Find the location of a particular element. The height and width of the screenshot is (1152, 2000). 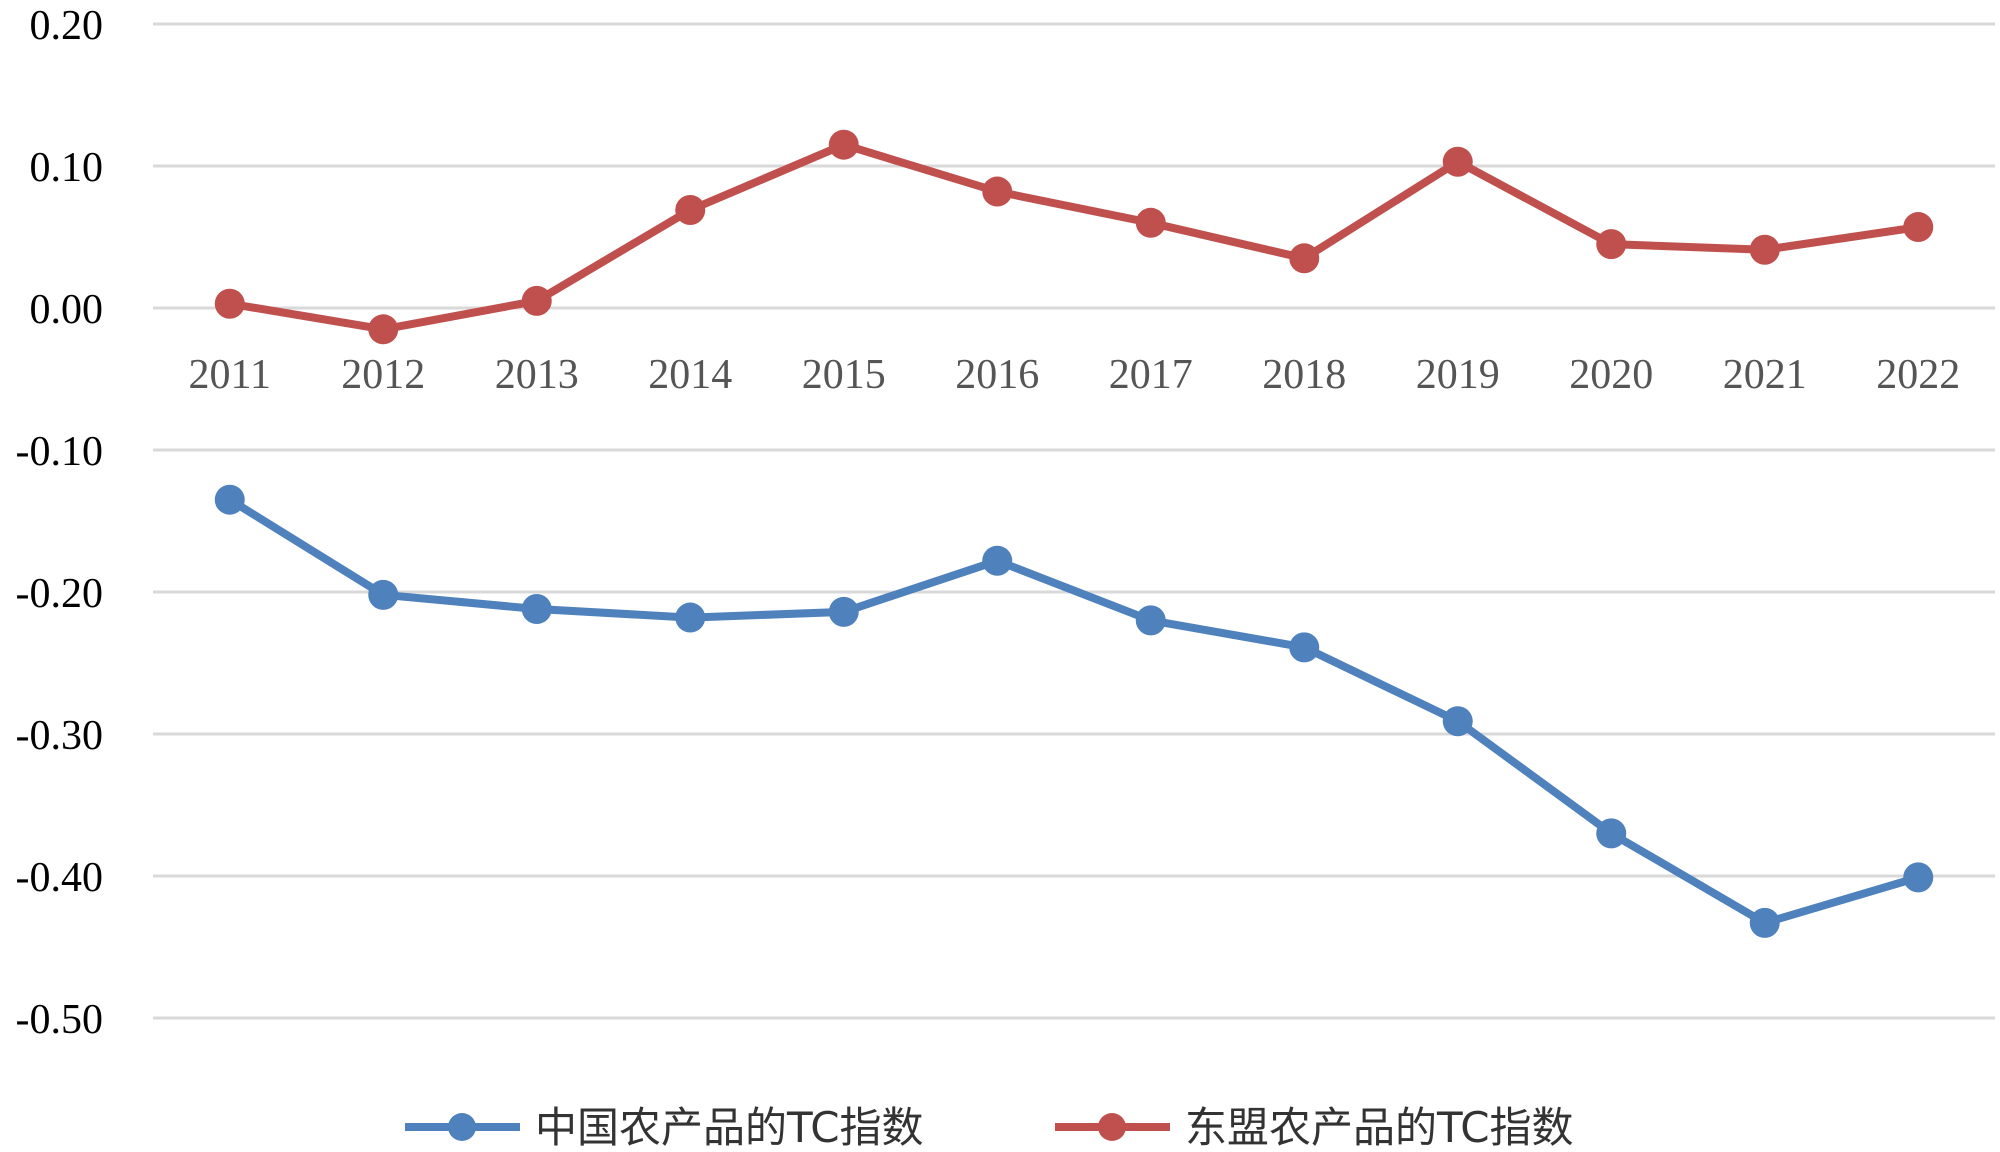

x-tick-label: 2015 is located at coordinates (844, 375).